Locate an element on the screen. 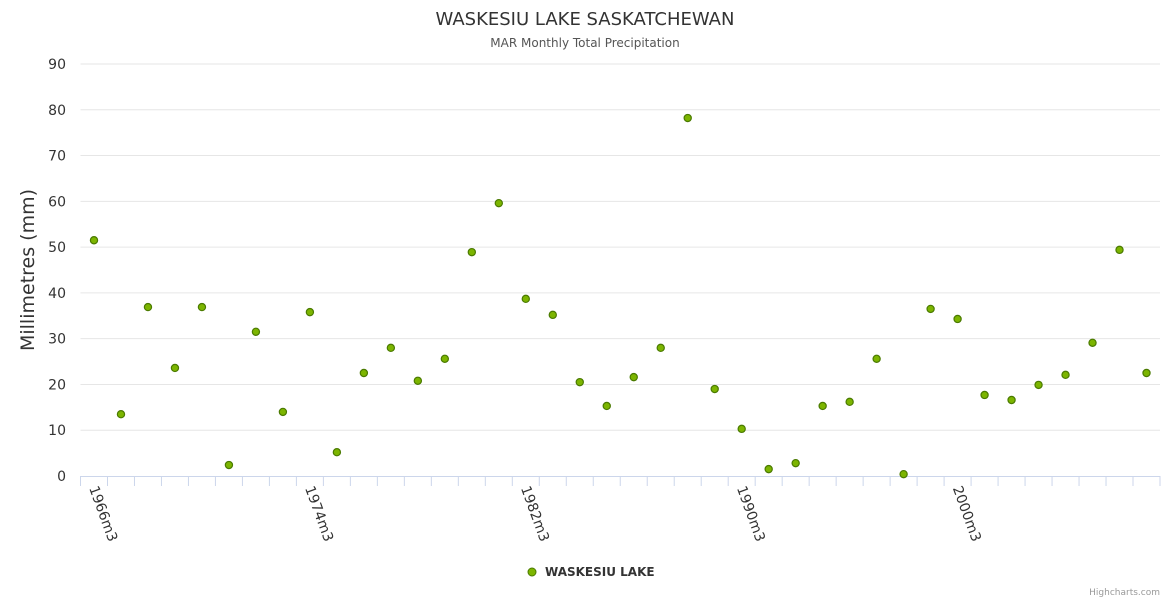 Image resolution: width=1170 pixels, height=604 pixels. y-tick-label: 40 is located at coordinates (57, 294).